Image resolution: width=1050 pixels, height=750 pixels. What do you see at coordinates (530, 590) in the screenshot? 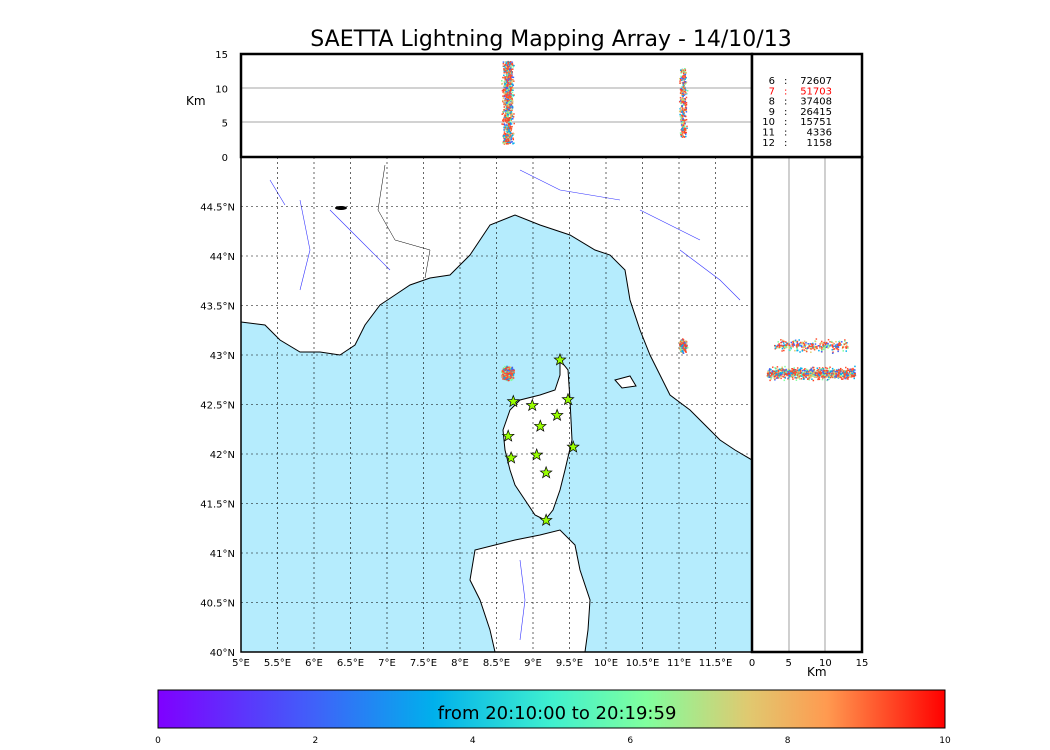
I see `sardinia-coast` at bounding box center [530, 590].